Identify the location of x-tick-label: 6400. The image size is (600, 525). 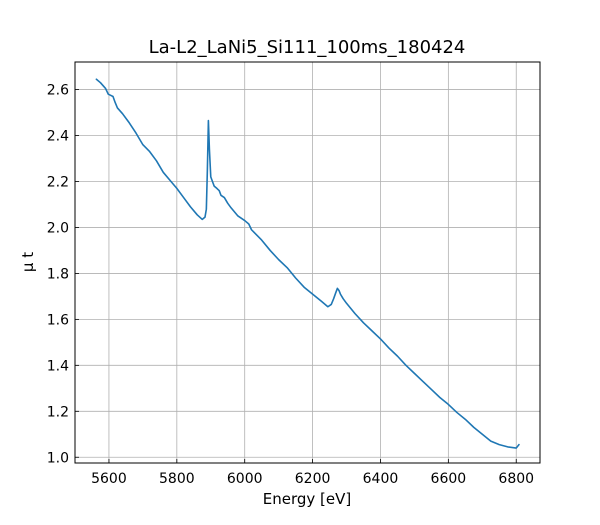
(381, 479).